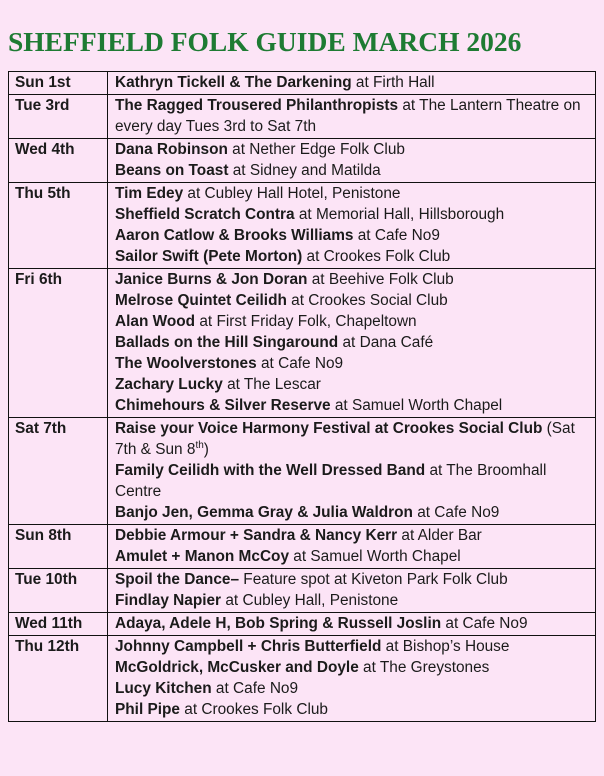 This screenshot has width=604, height=776. What do you see at coordinates (256, 535) in the screenshot?
I see `event-artist: Debbie Armour + Sandra & Nancy Kerr` at bounding box center [256, 535].